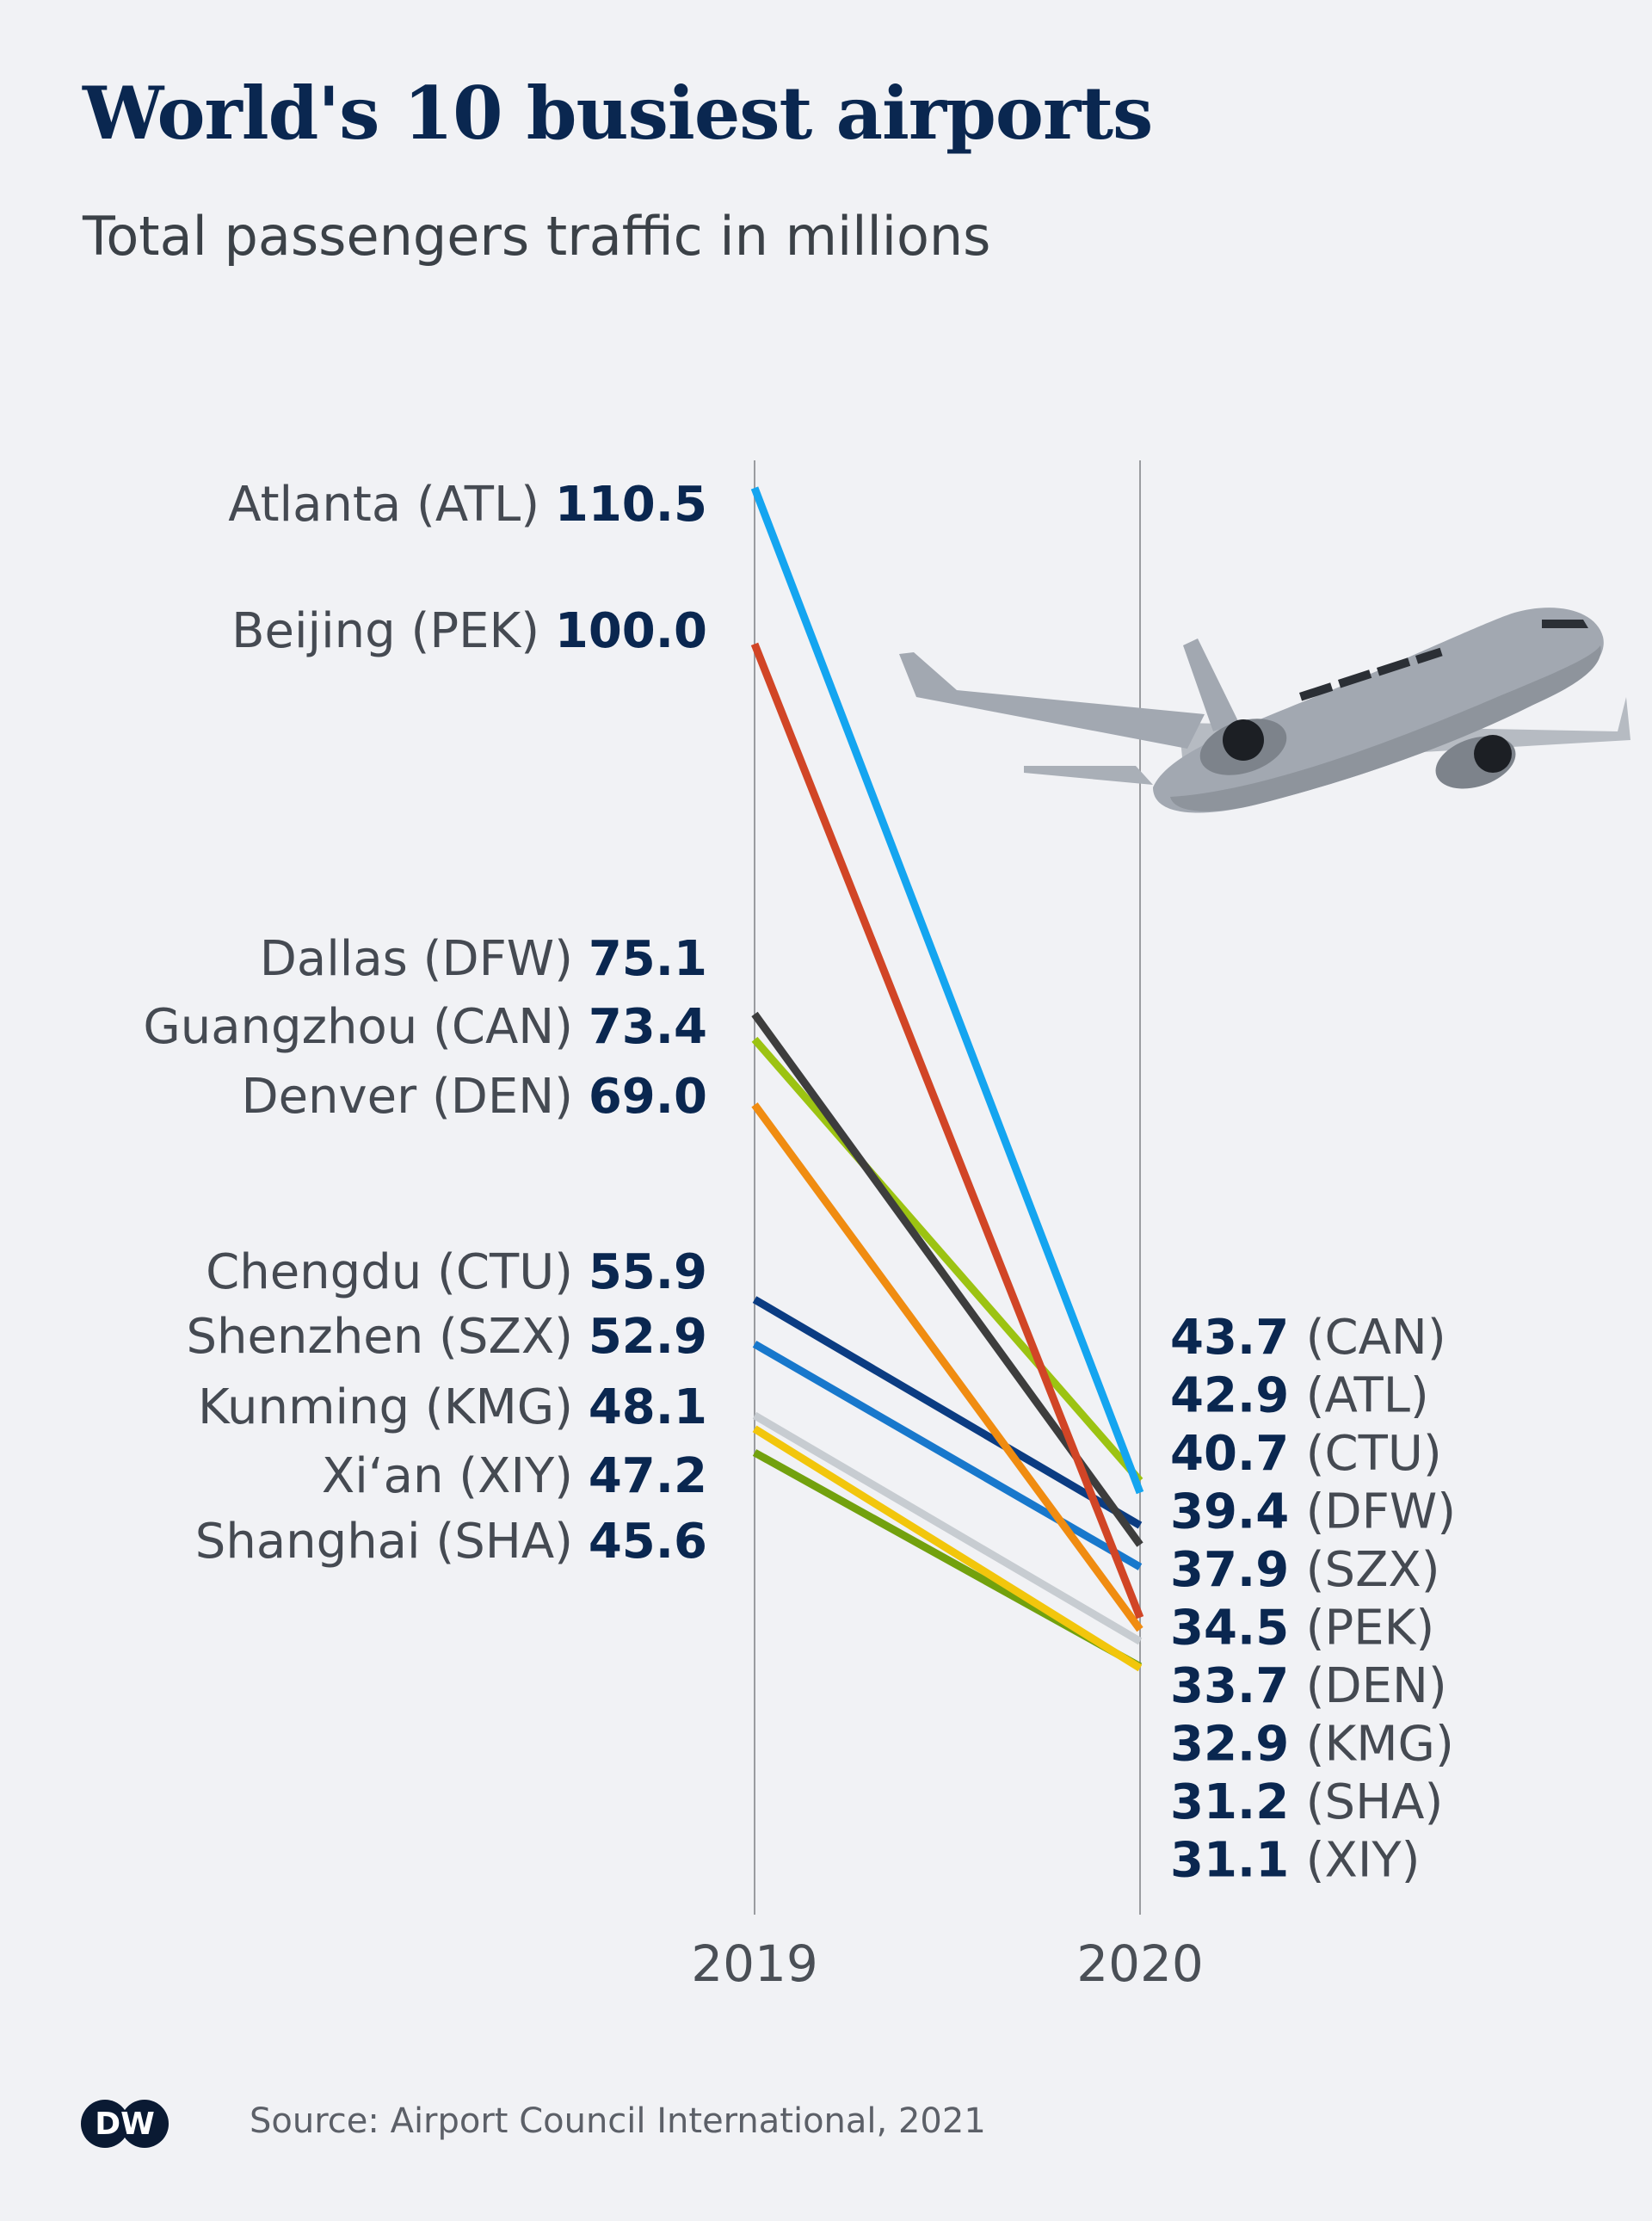 The height and width of the screenshot is (2221, 1652). I want to click on right-label: 43.7 (CAN), so click(1308, 1338).